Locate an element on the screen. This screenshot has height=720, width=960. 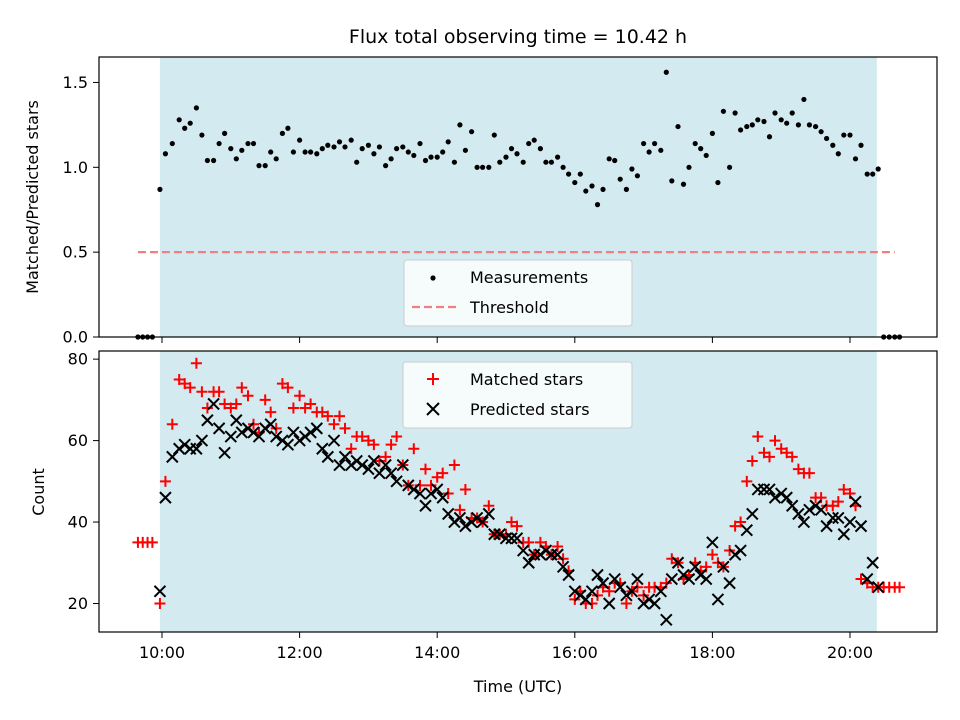
top-legend: Measurements Threshold is located at coordinates (518, 293).